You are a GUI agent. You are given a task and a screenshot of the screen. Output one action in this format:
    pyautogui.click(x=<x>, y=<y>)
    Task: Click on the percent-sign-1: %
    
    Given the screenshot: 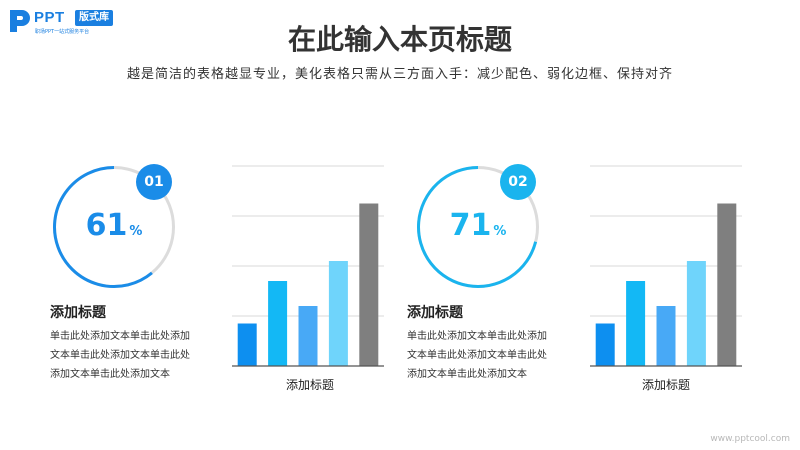 What is the action you would take?
    pyautogui.click(x=136, y=231)
    